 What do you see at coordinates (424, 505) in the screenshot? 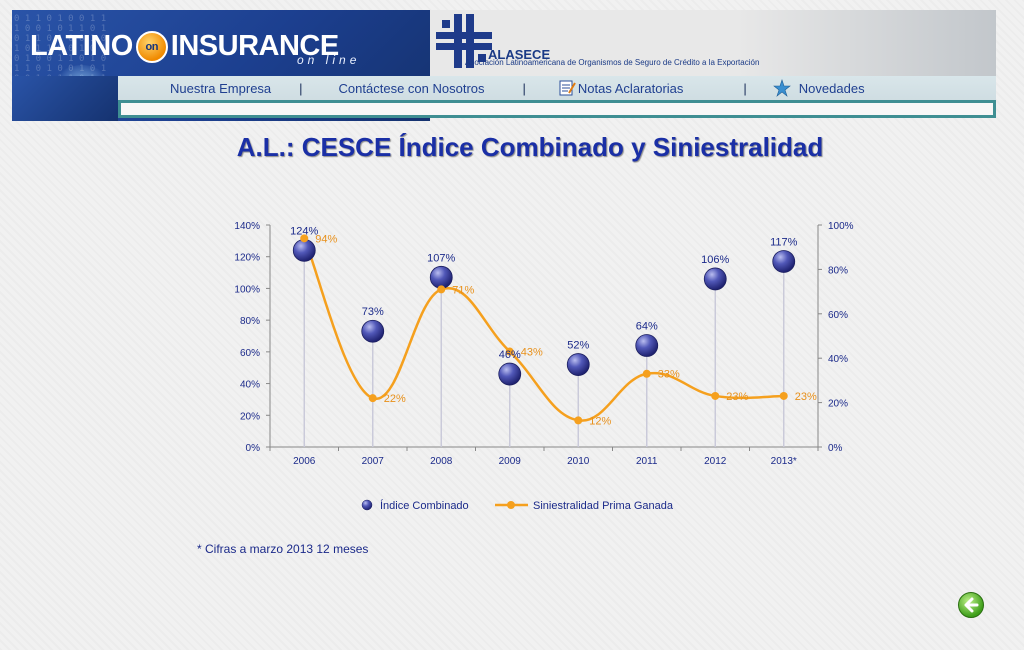
I see `legend-indice-label: Índice Combinado` at bounding box center [424, 505].